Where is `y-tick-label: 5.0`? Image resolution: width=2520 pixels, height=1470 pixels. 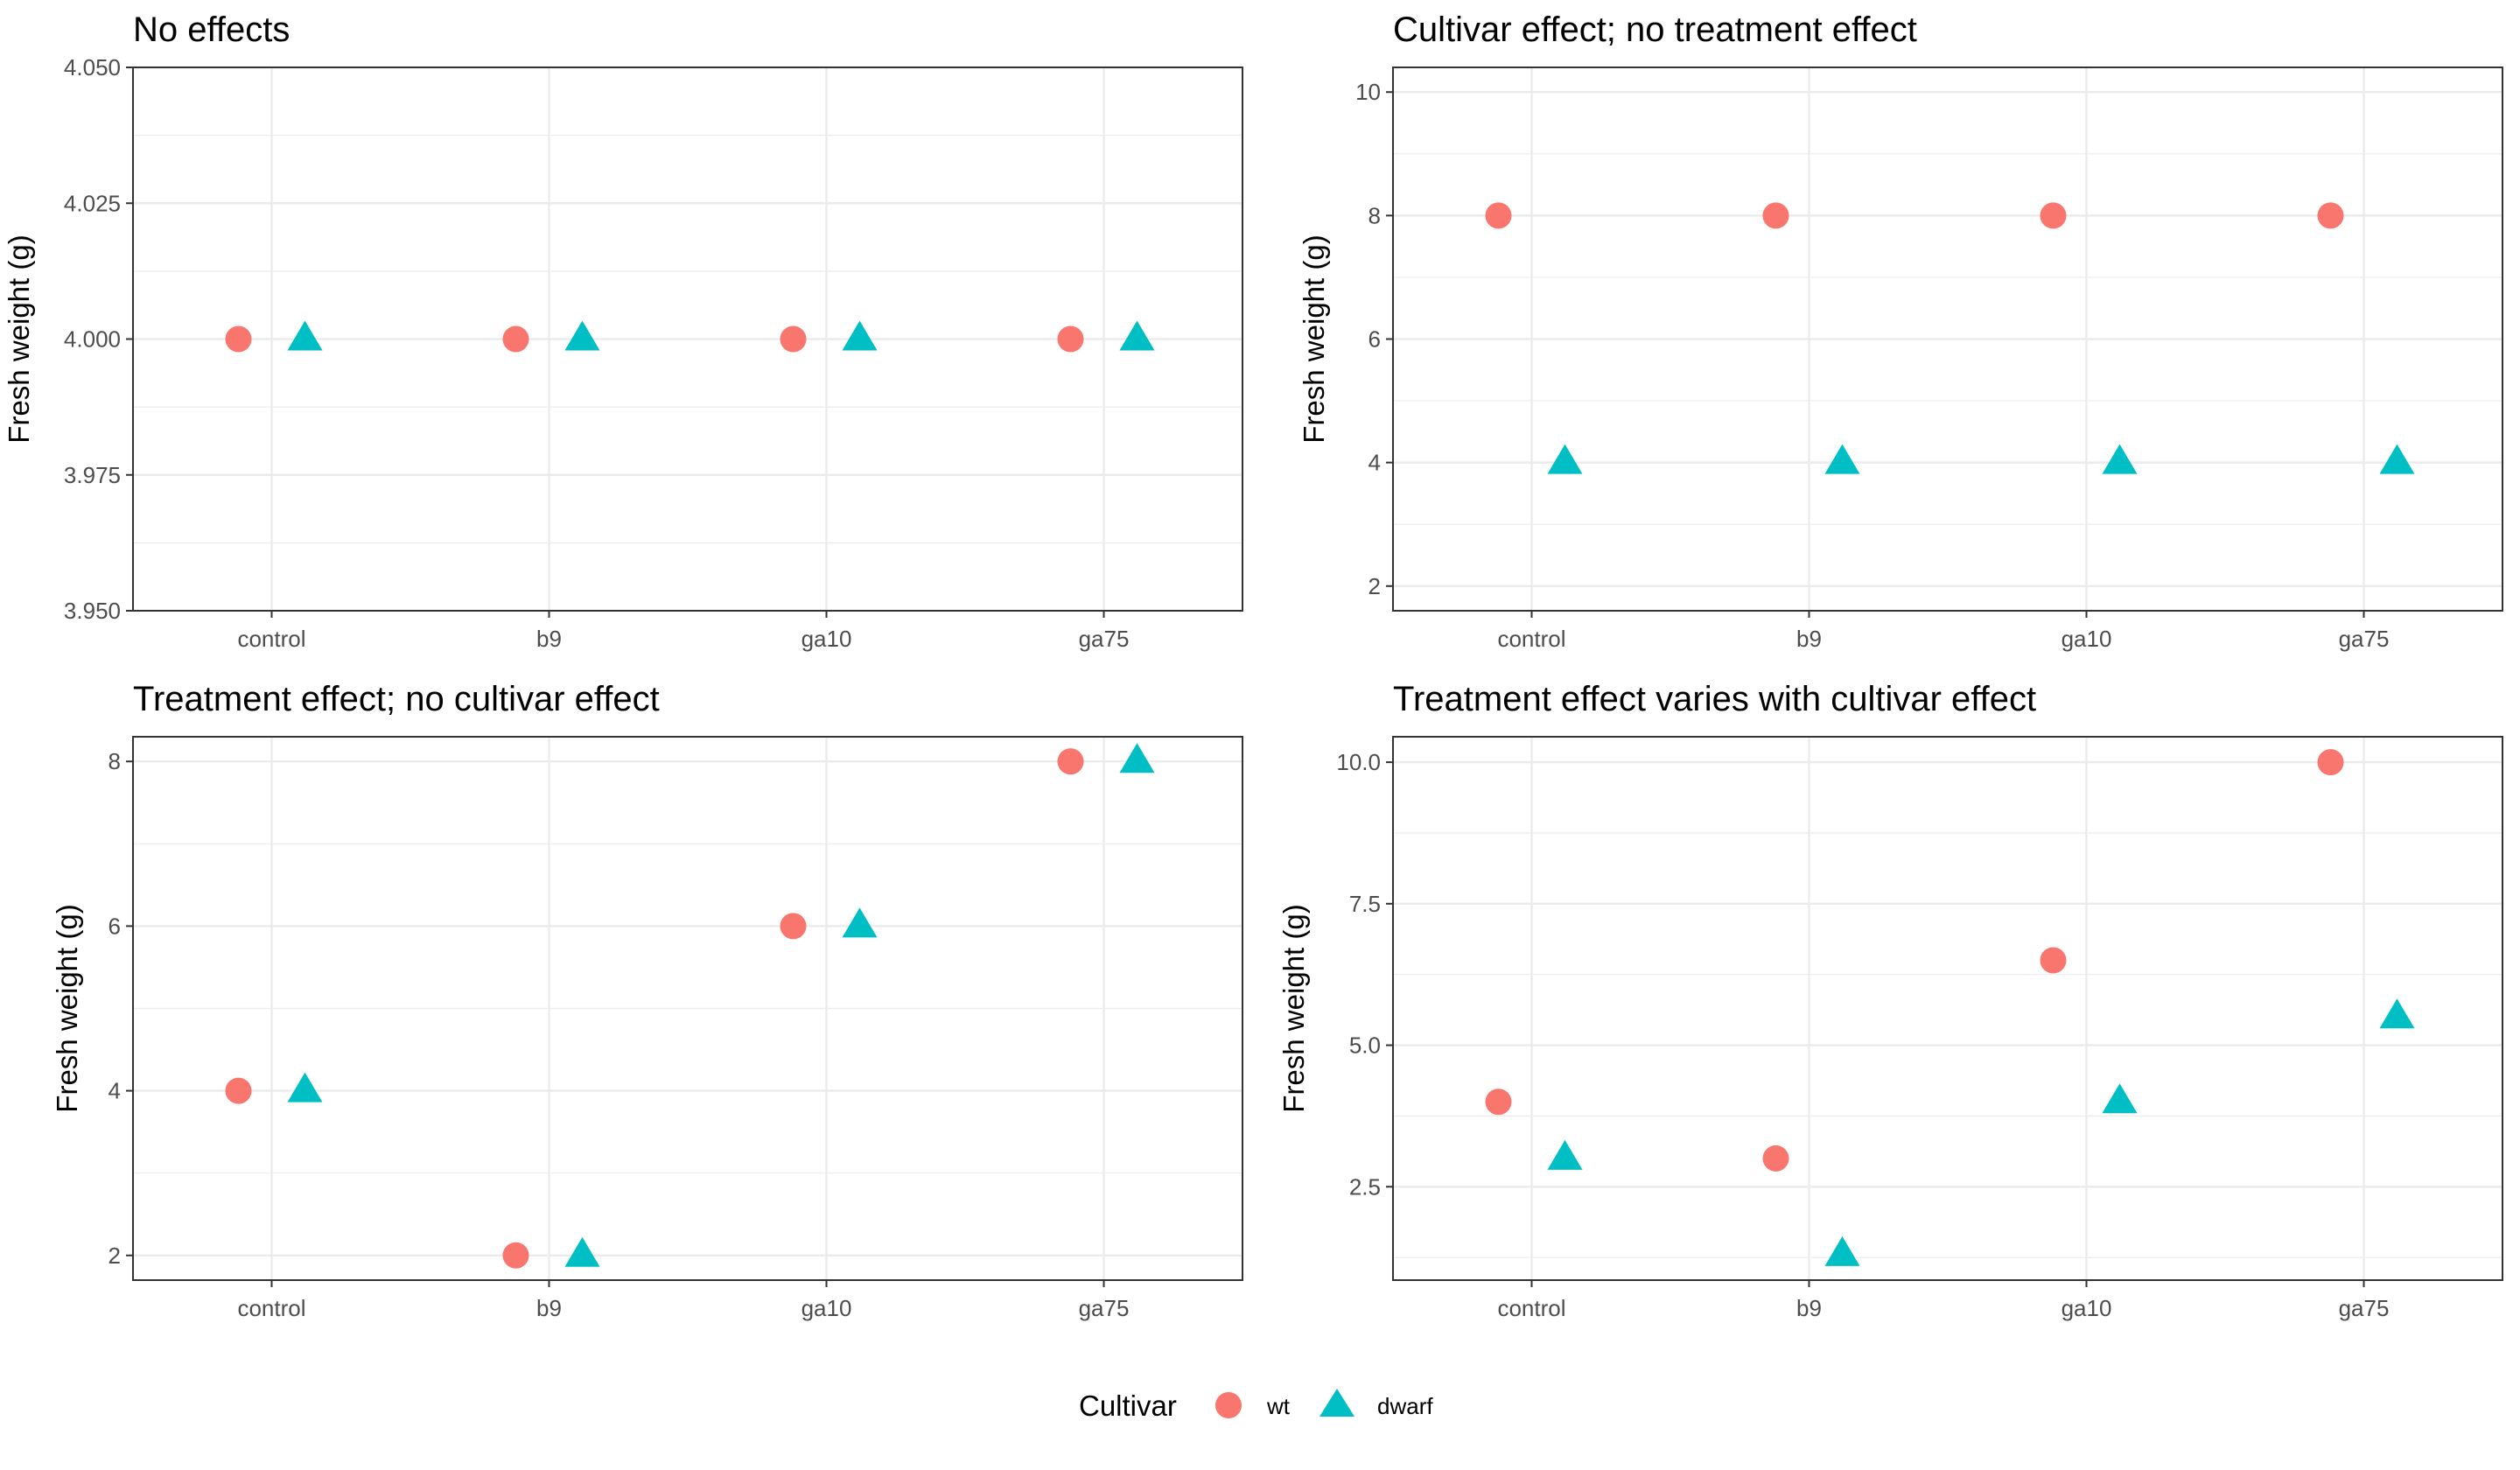
y-tick-label: 5.0 is located at coordinates (1365, 1045).